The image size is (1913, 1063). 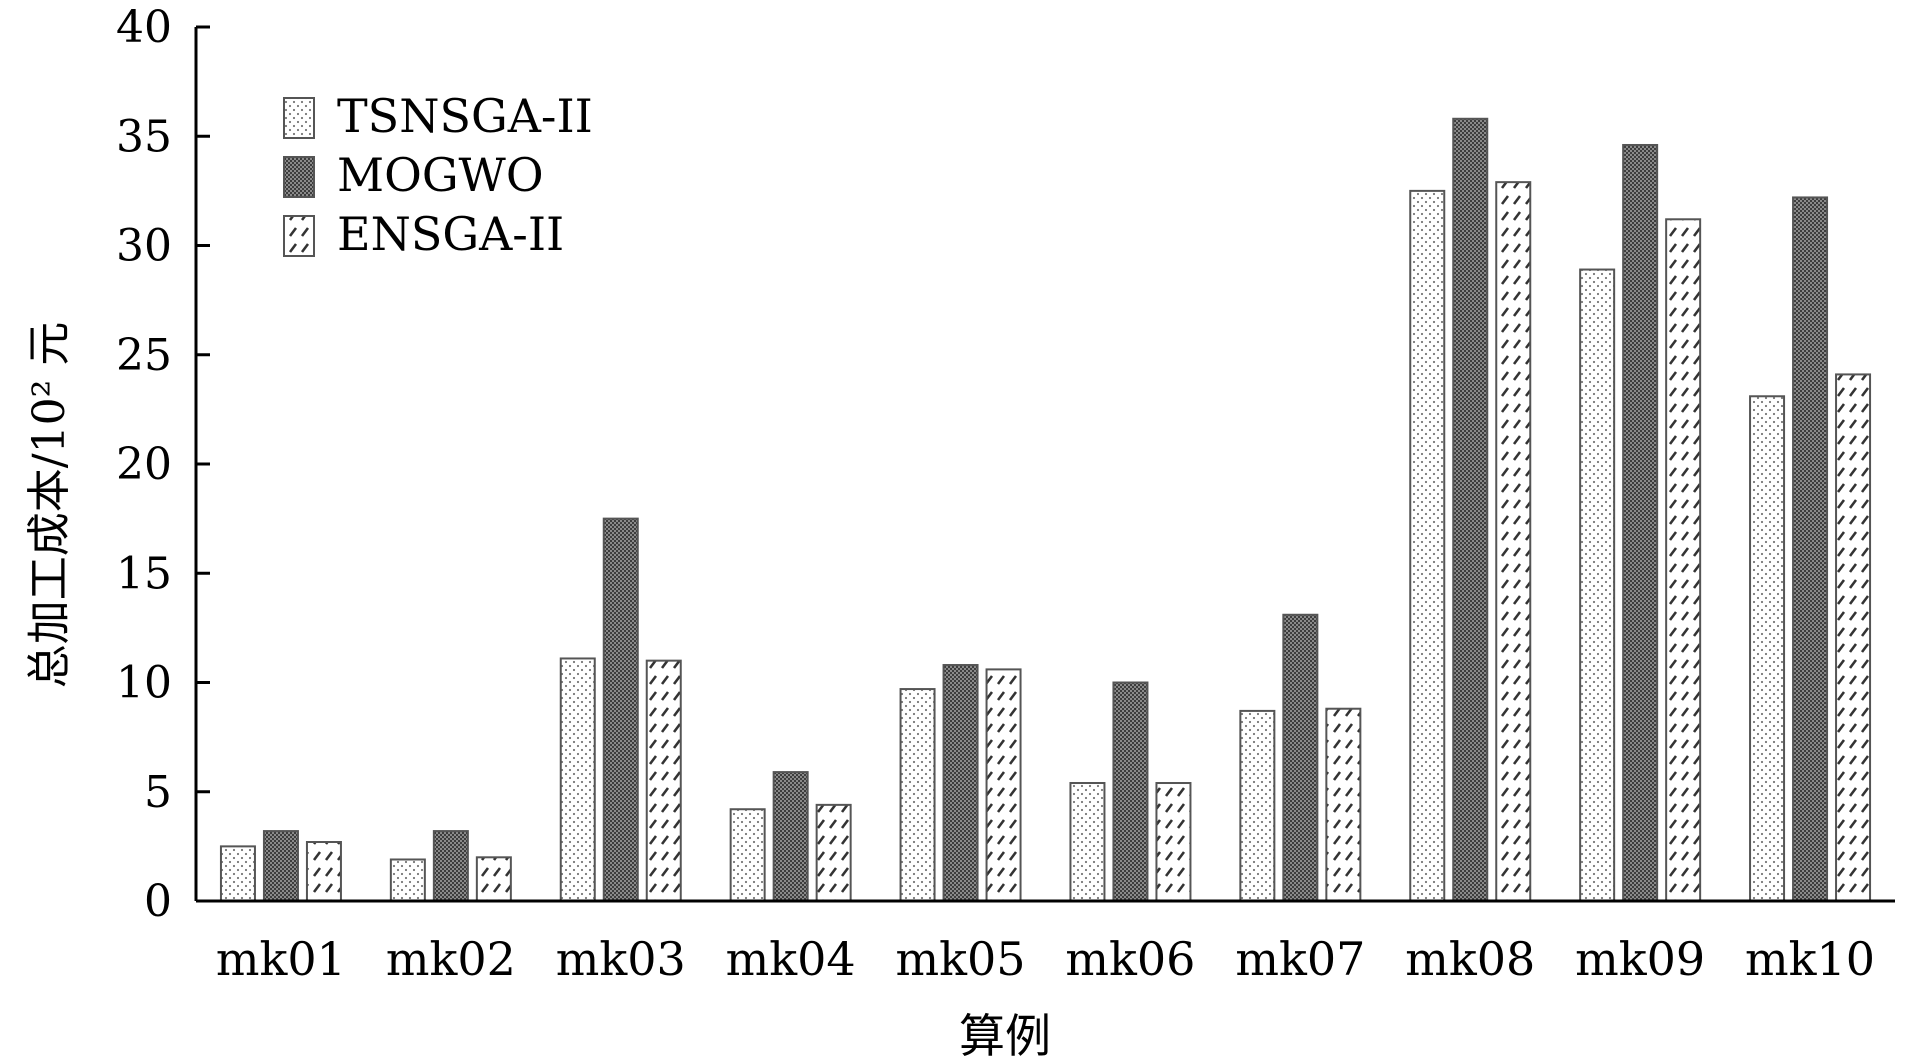 What do you see at coordinates (237, 873) in the screenshot?
I see `bar-mk01-TSNSGA-II` at bounding box center [237, 873].